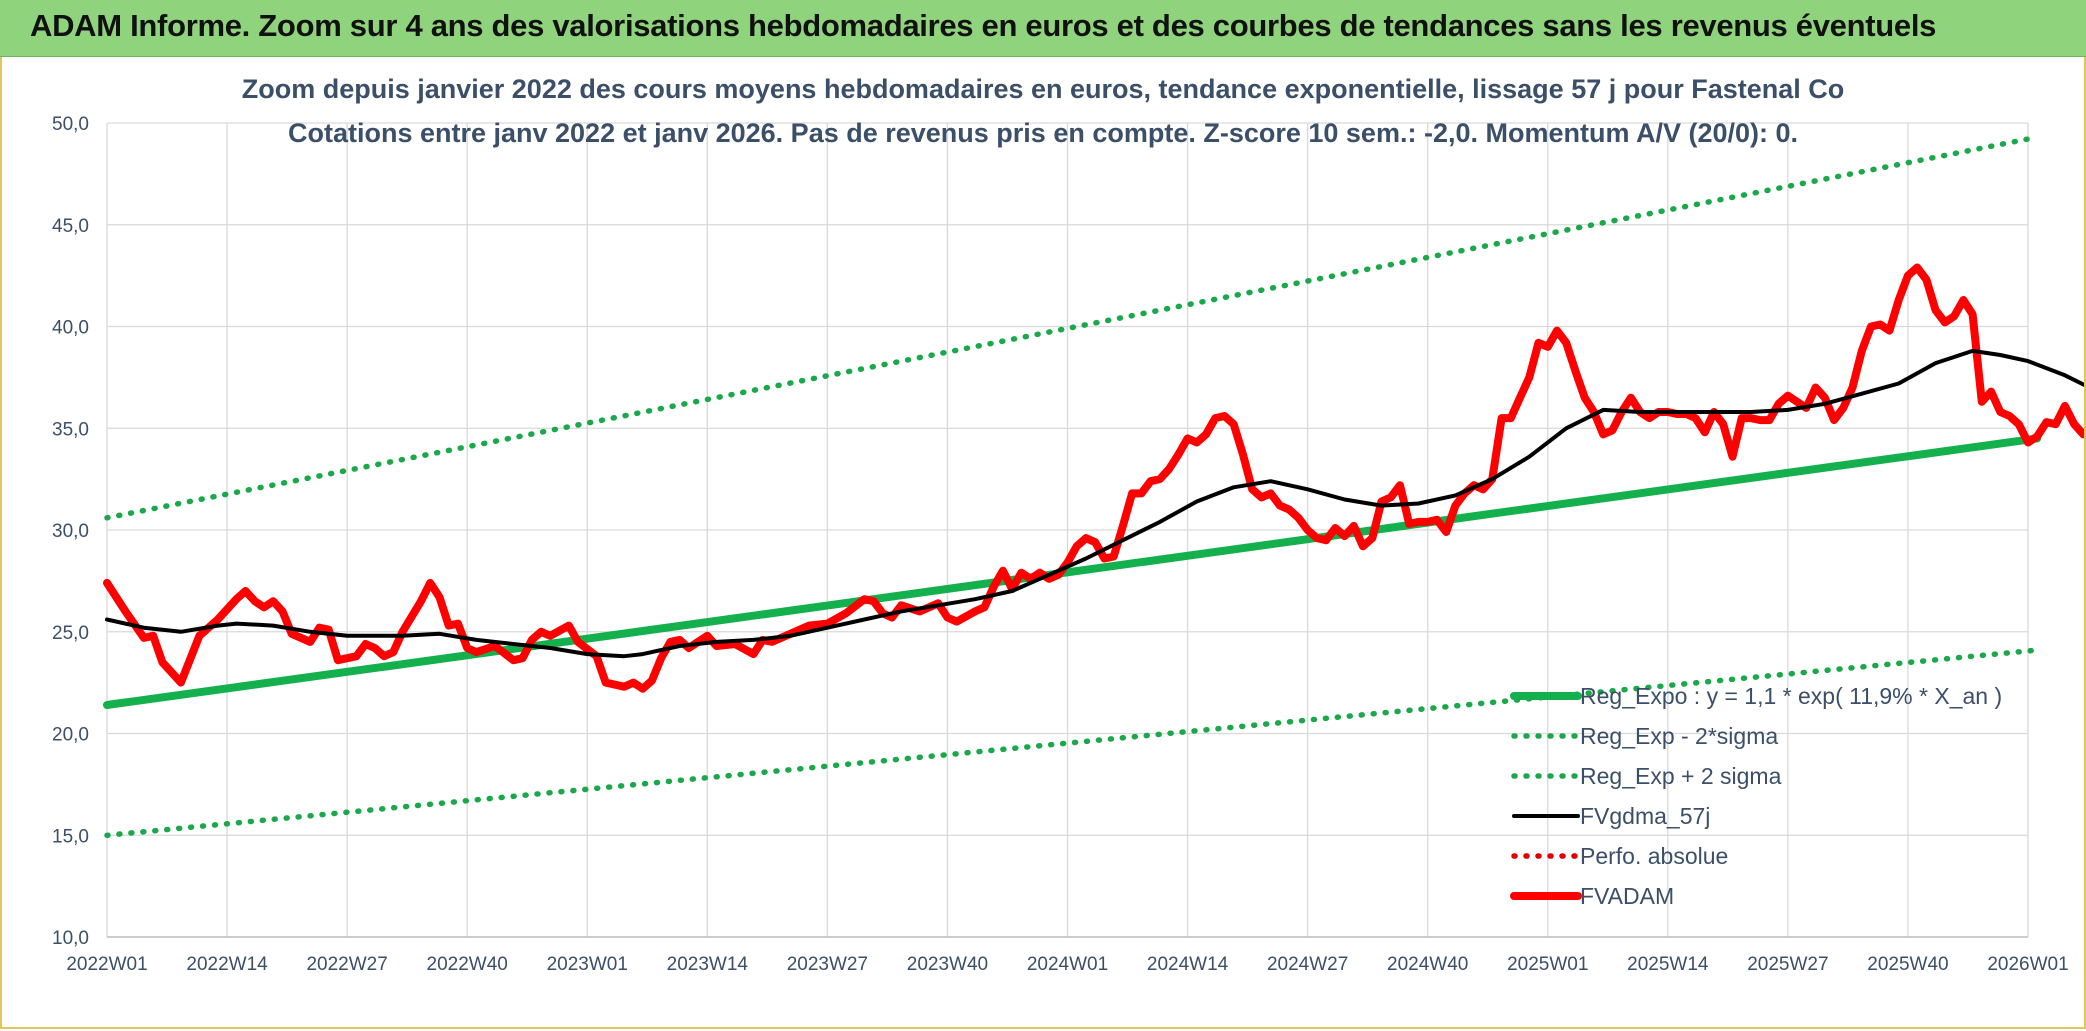 The height and width of the screenshot is (1031, 2086). I want to click on y-tick-label: 25,0, so click(70, 633).